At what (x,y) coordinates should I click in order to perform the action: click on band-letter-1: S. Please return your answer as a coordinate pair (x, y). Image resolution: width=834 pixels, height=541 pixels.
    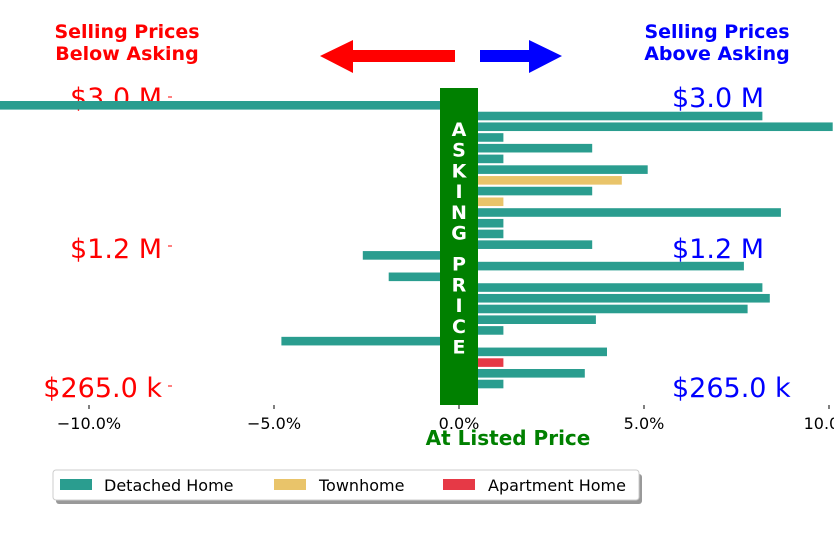
    Looking at the image, I should click on (459, 151).